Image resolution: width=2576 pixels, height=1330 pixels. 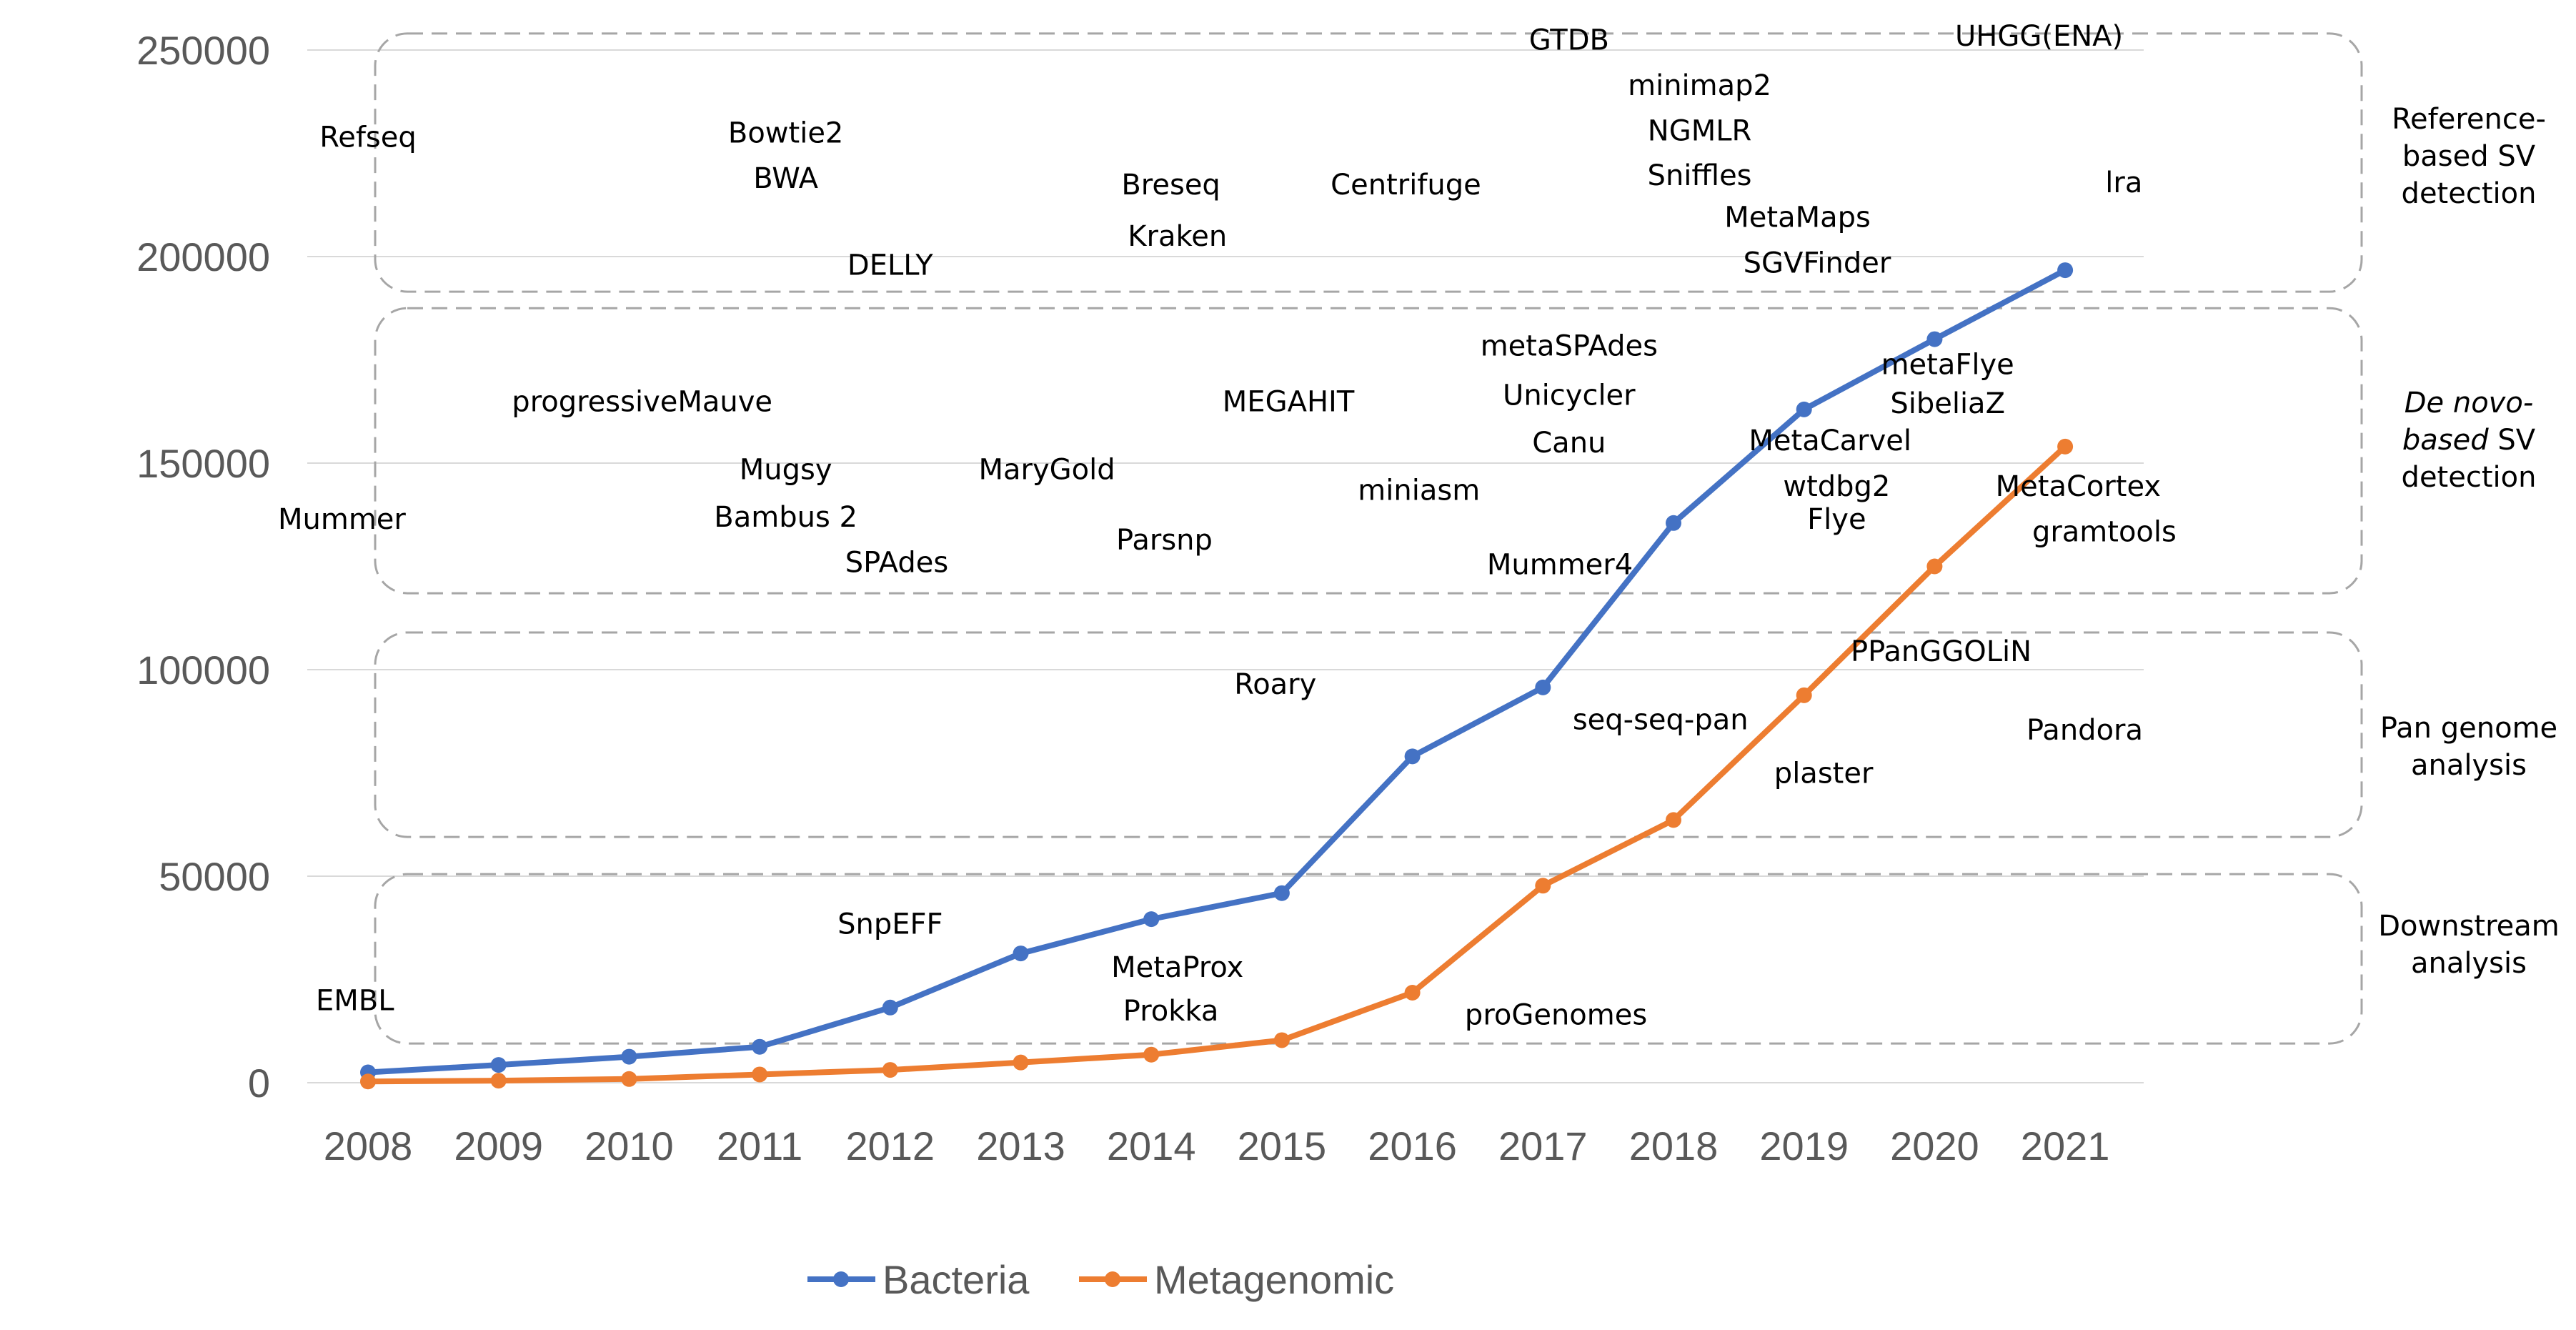 I want to click on x-tick-label: 2016, so click(x=1412, y=1145).